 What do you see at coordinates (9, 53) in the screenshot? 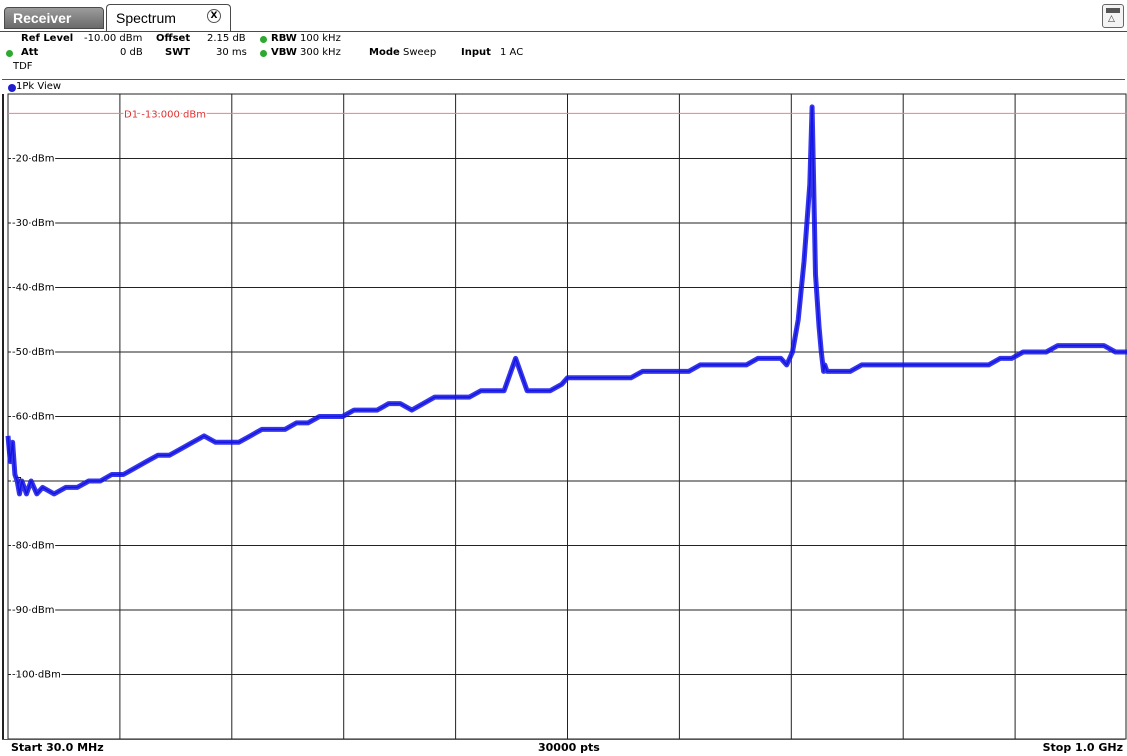
I see `att-coupled-indicator` at bounding box center [9, 53].